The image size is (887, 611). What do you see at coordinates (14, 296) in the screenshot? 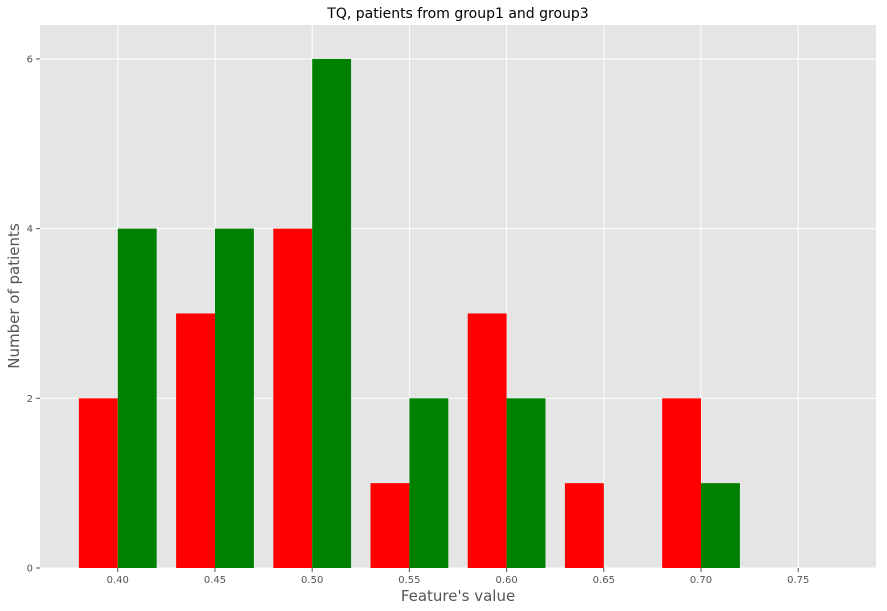
I see `y-axis-label: Number of patients` at bounding box center [14, 296].